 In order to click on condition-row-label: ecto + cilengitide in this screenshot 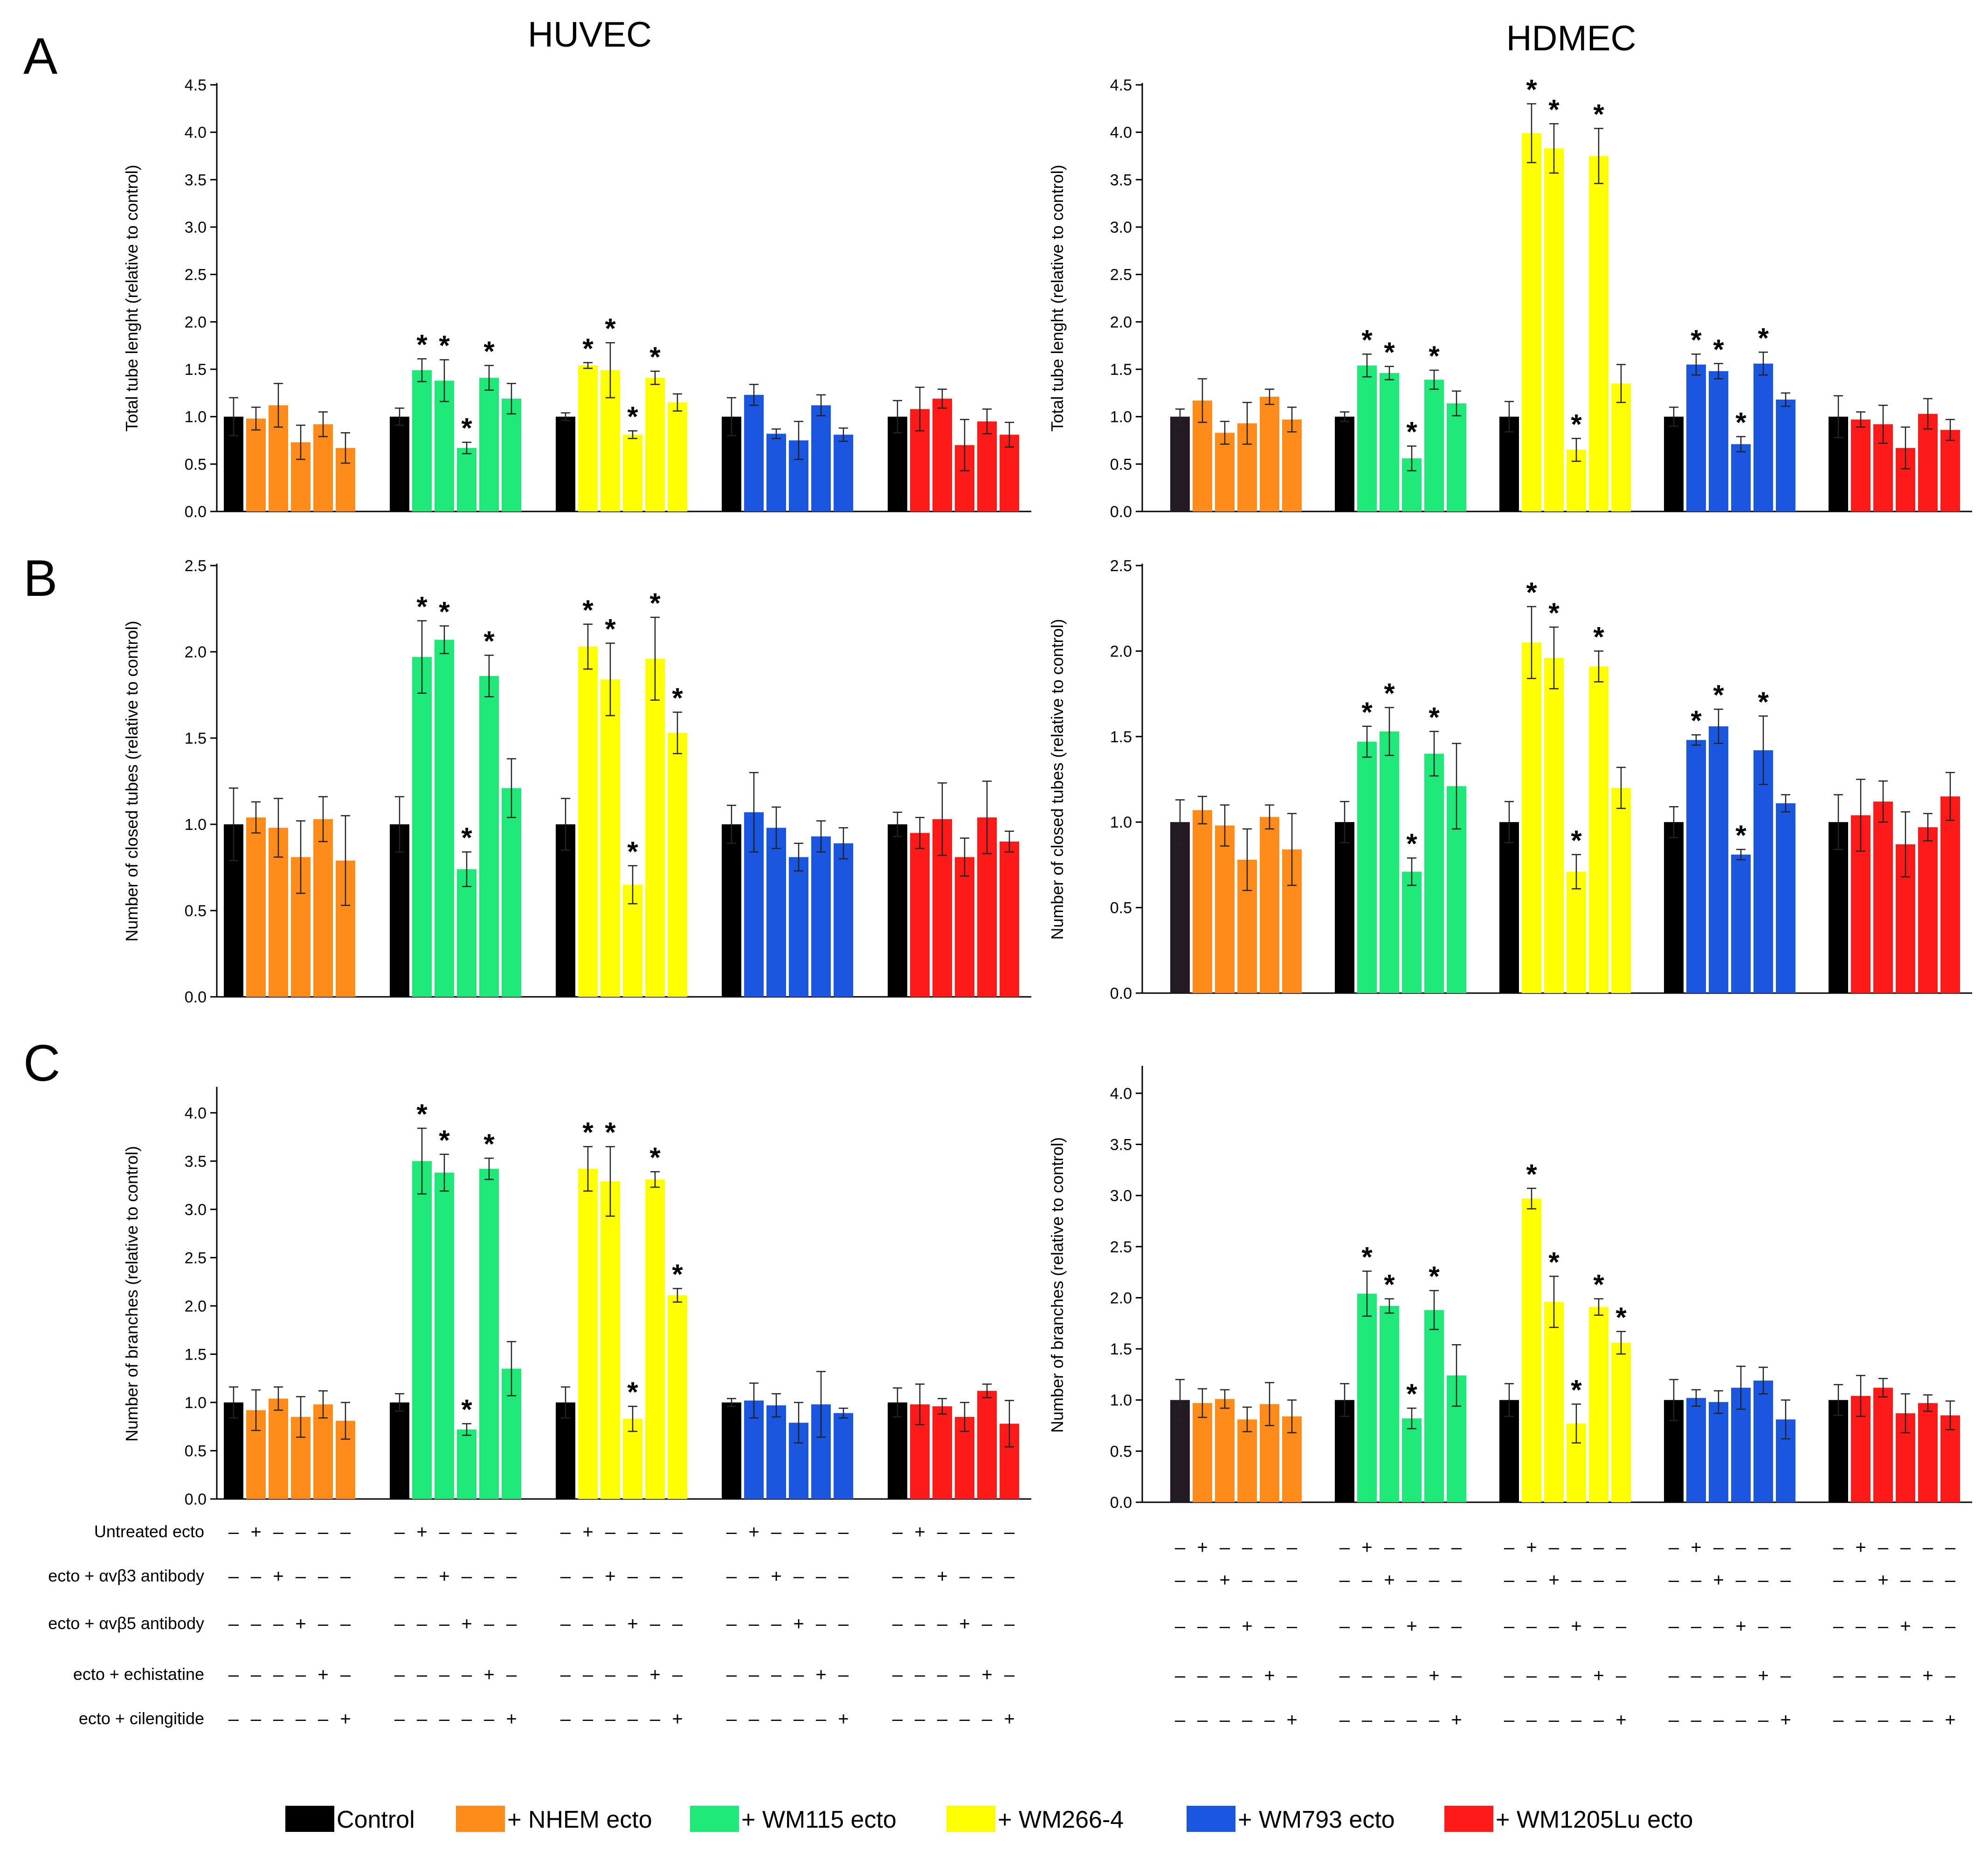, I will do `click(141, 1719)`.